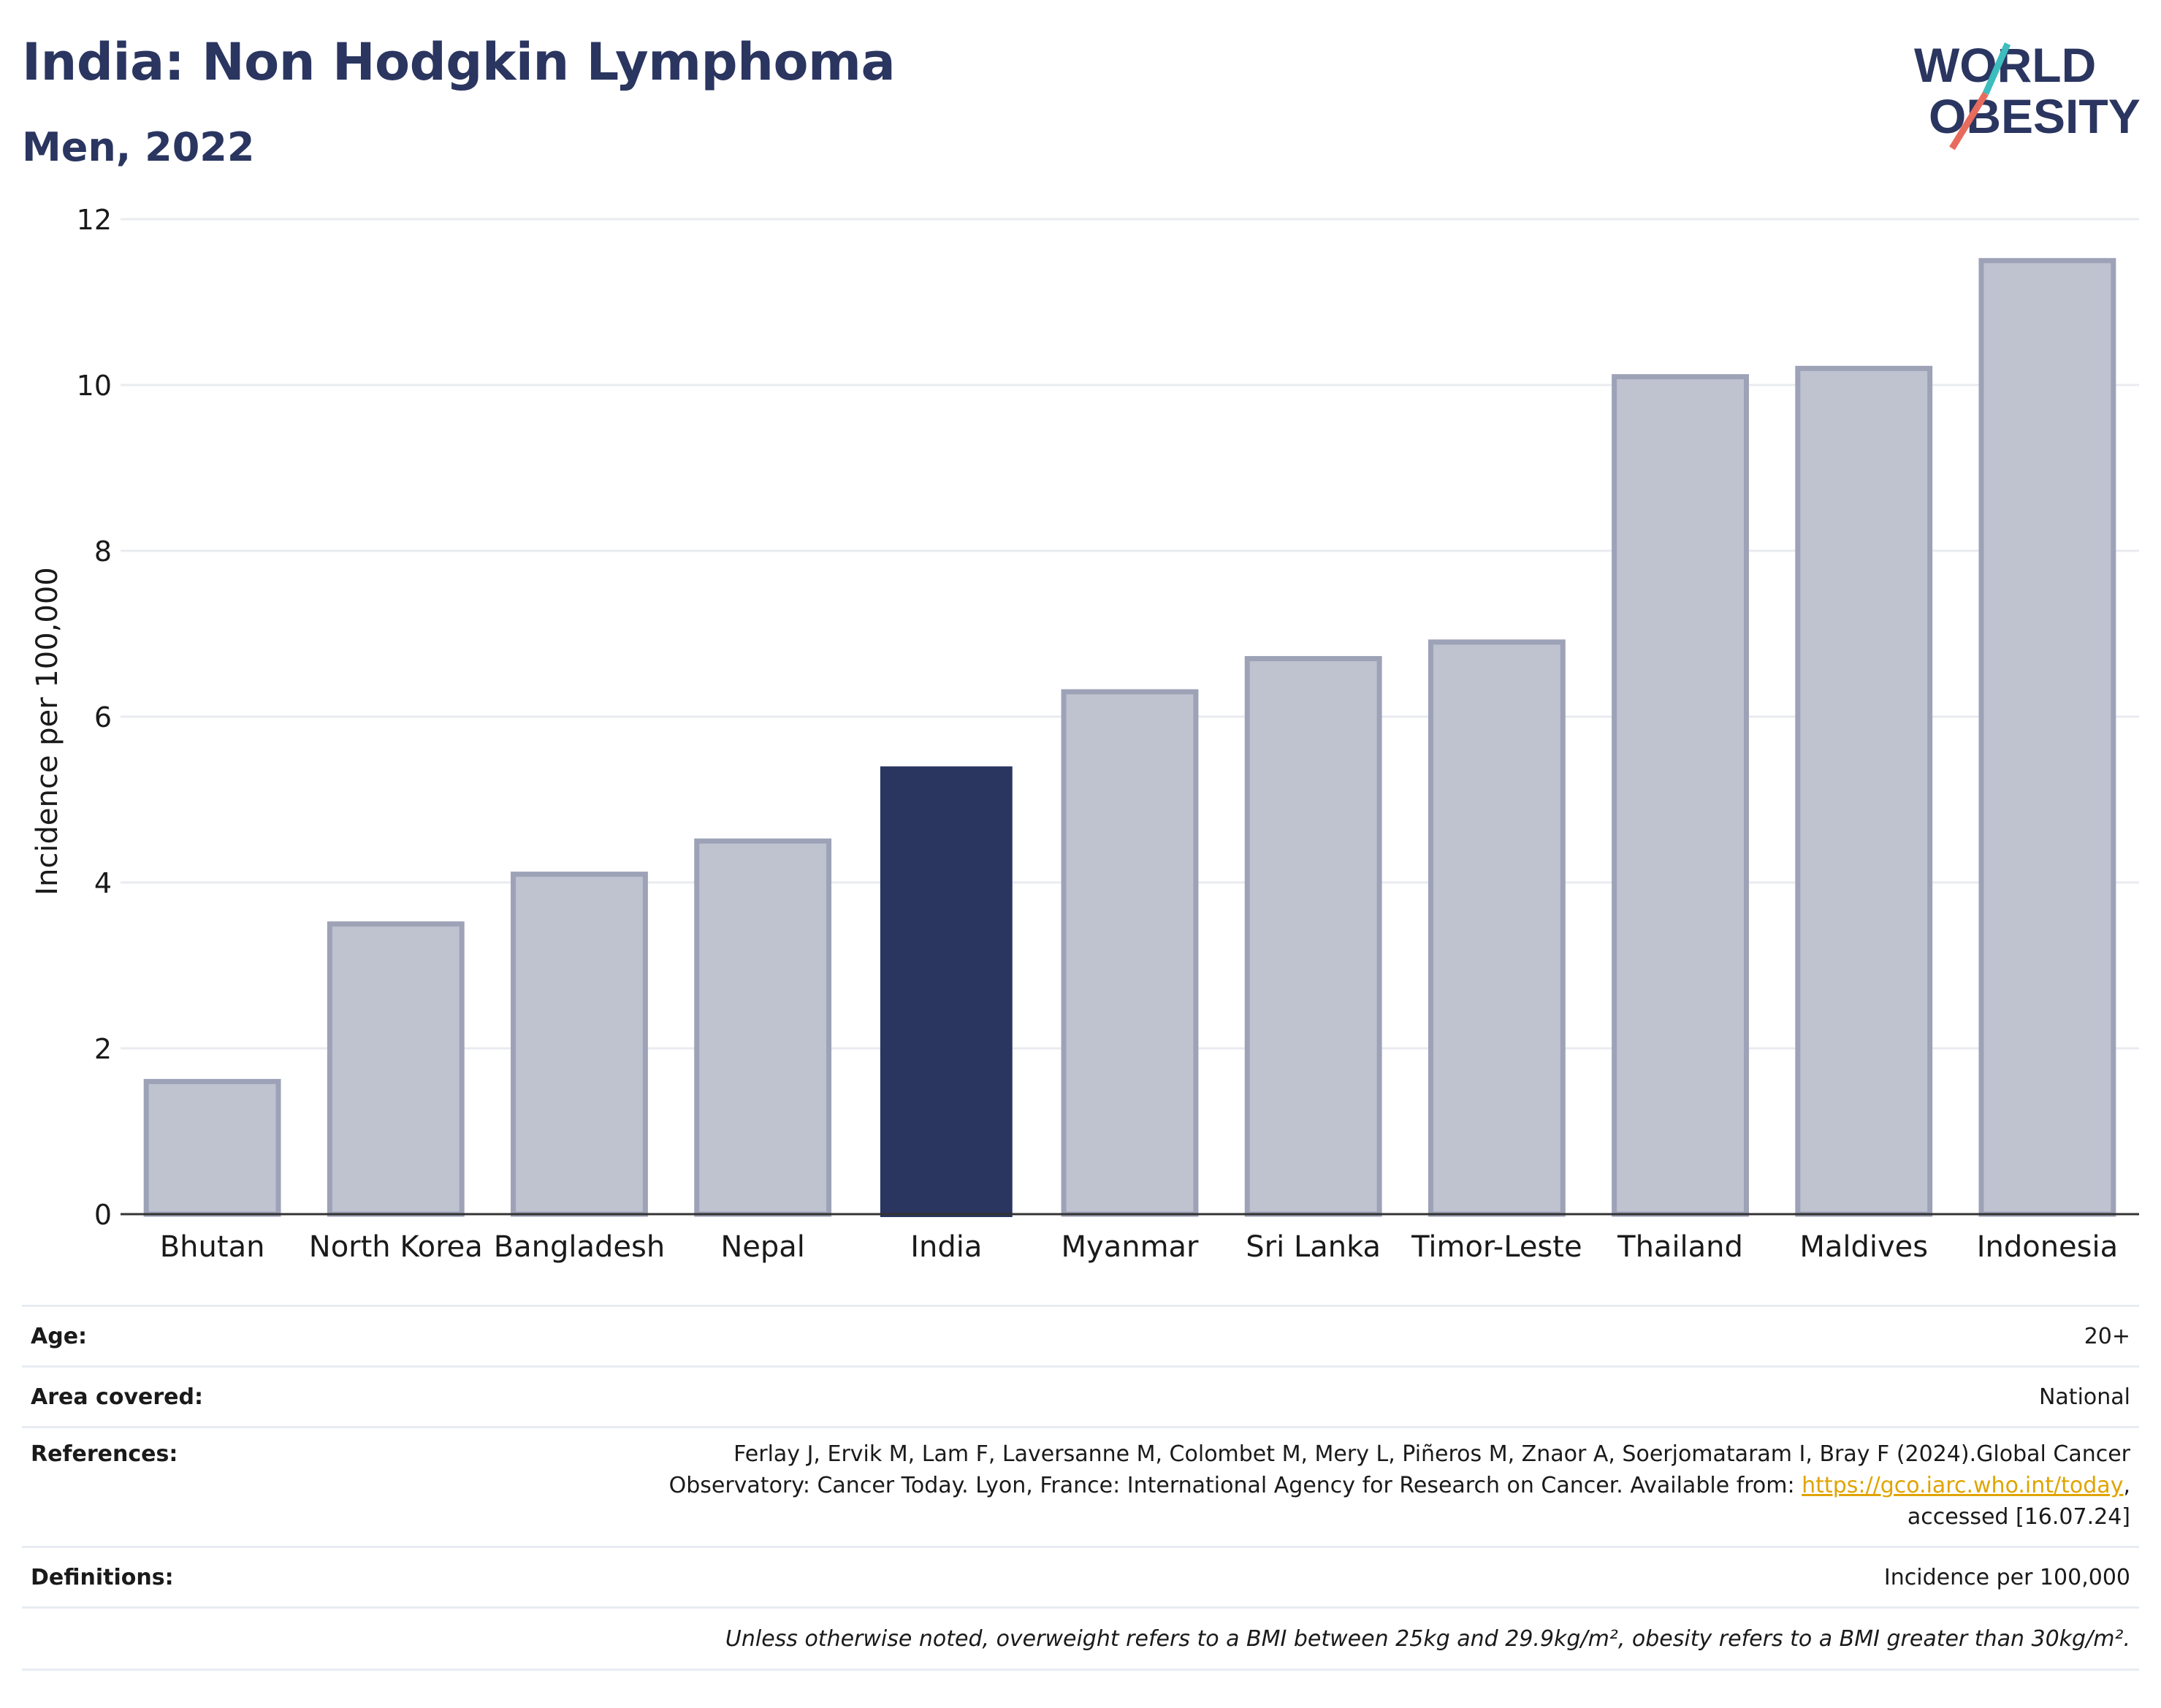  What do you see at coordinates (2126, 1485) in the screenshot?
I see `references-line-2-end: ,` at bounding box center [2126, 1485].